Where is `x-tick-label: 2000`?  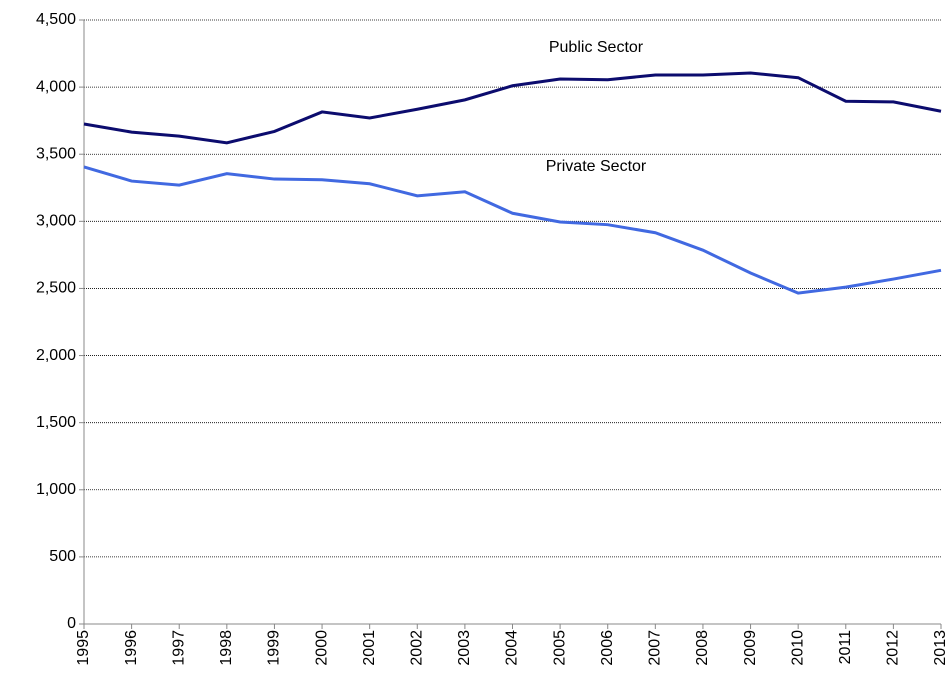 x-tick-label: 2000 is located at coordinates (321, 648).